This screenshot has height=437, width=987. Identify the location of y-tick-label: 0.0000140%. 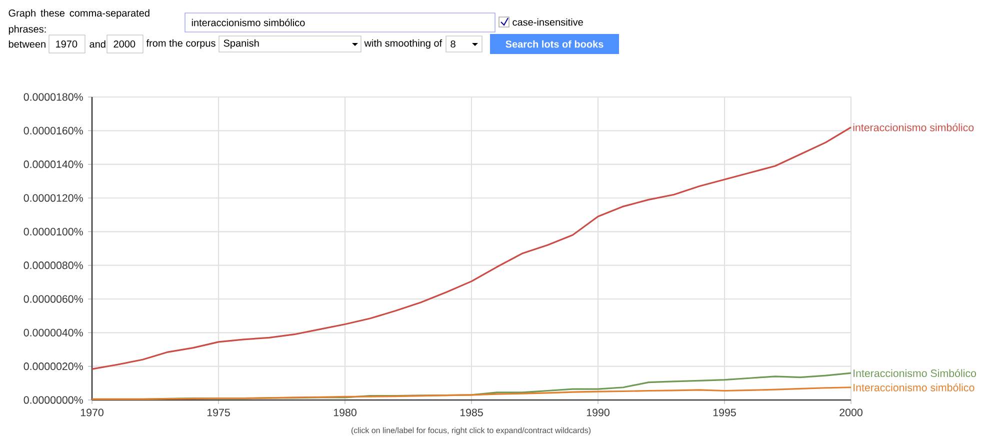
(53, 164).